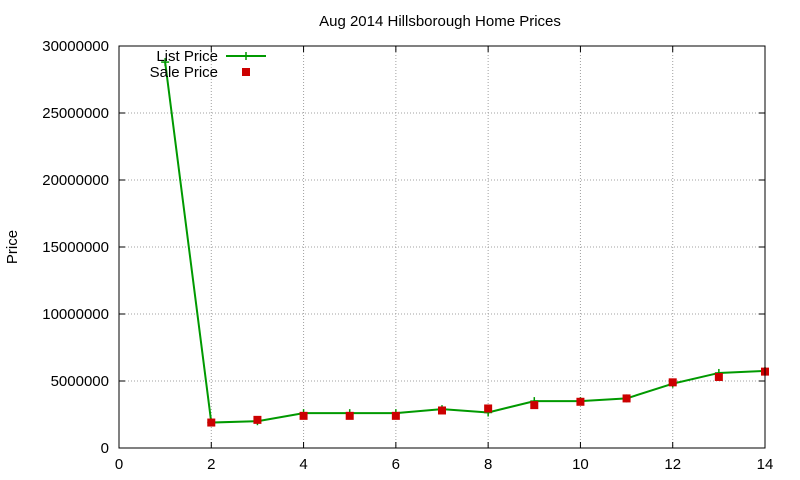 Image resolution: width=800 pixels, height=480 pixels. I want to click on y-tick-label: 25000000, so click(75, 113).